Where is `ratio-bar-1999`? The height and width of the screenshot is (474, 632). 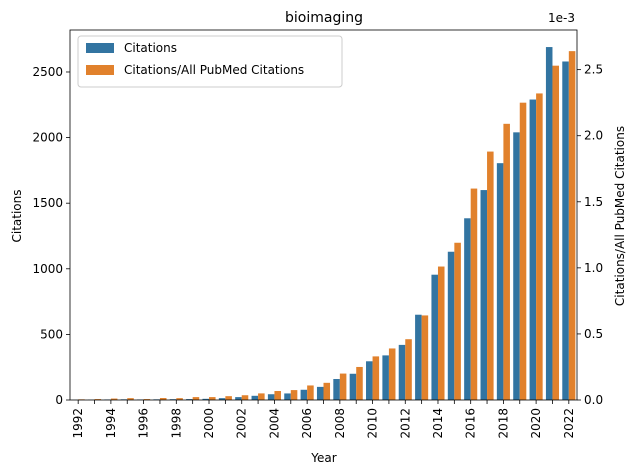
ratio-bar-1999 is located at coordinates (196, 398).